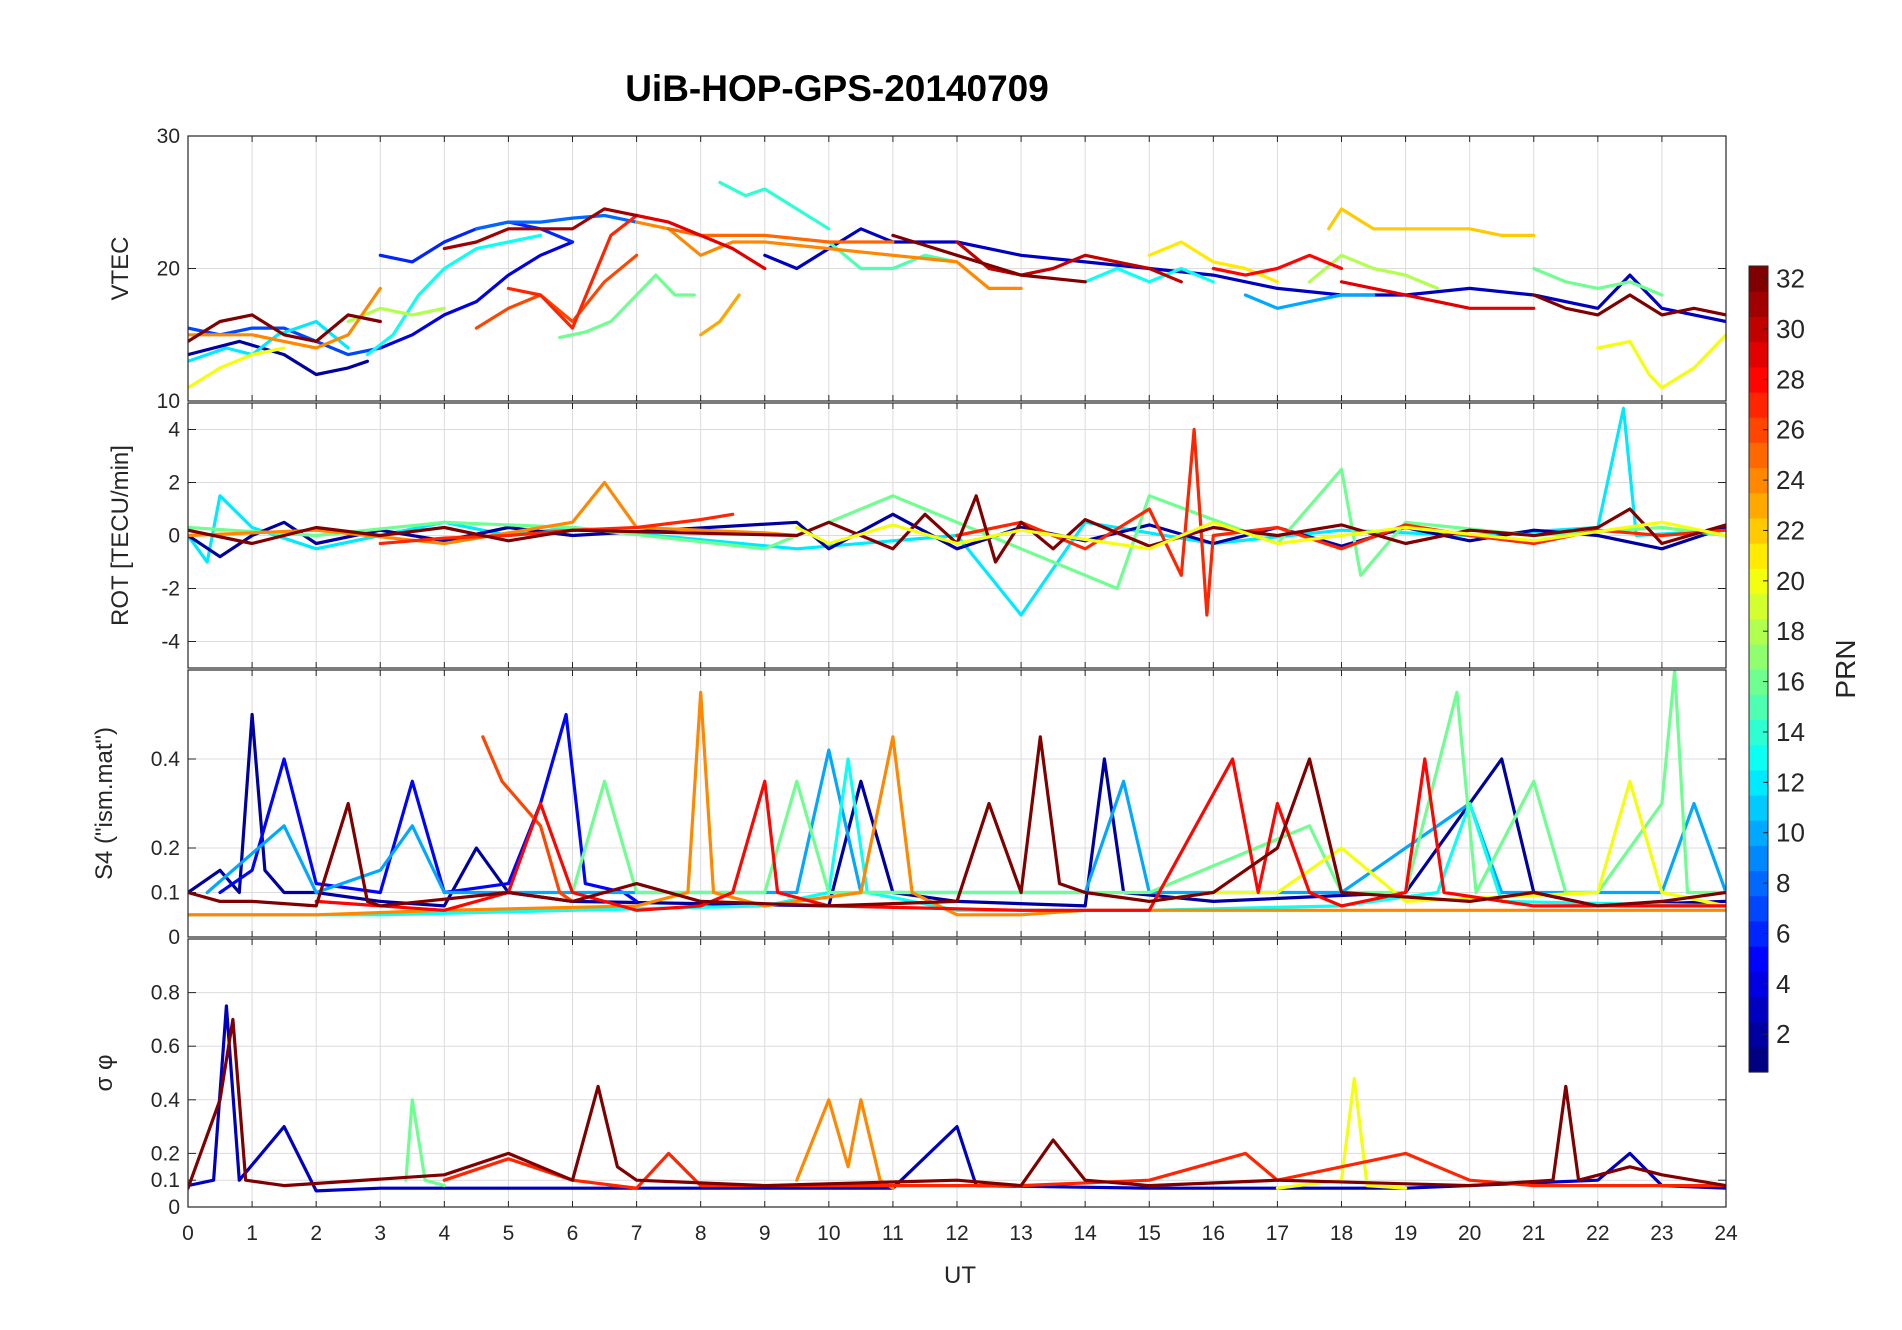  Describe the element at coordinates (1790, 782) in the screenshot. I see `colorbar-tick-label: 12` at that location.